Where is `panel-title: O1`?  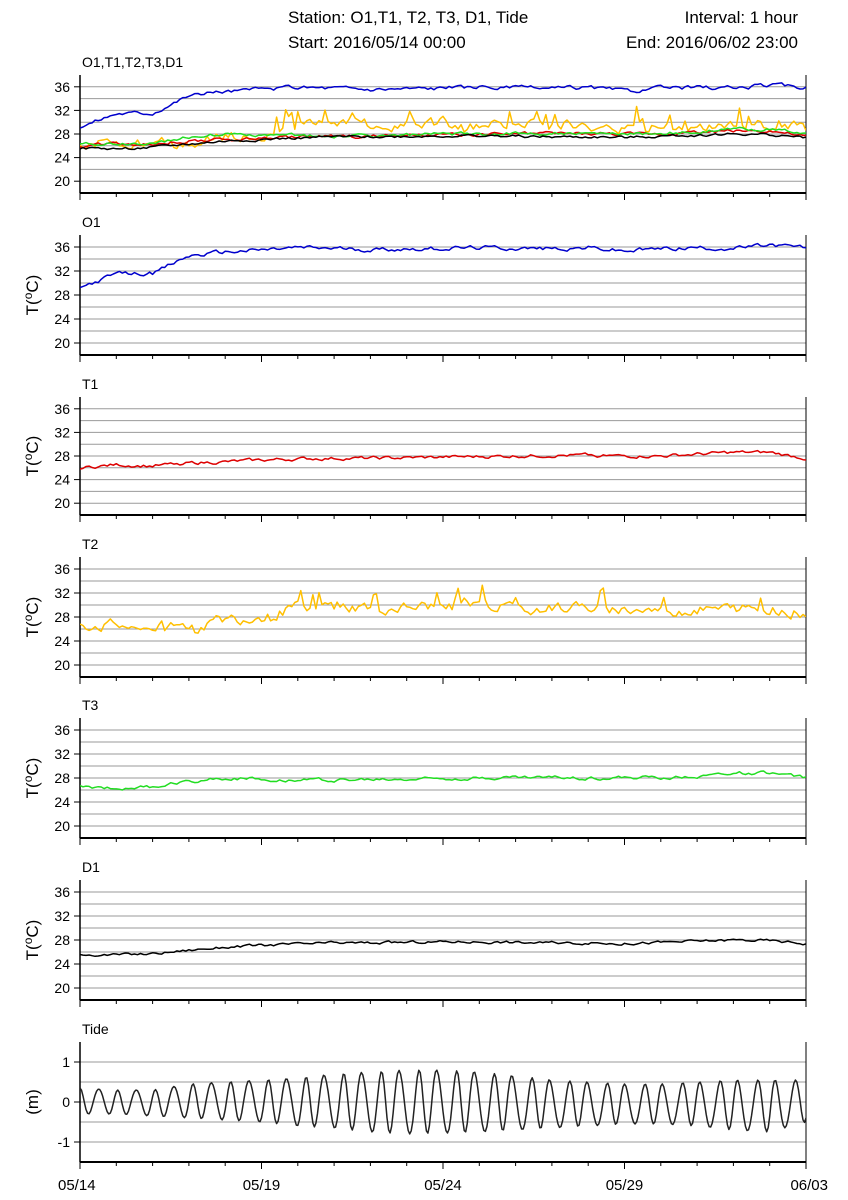 panel-title: O1 is located at coordinates (91, 222).